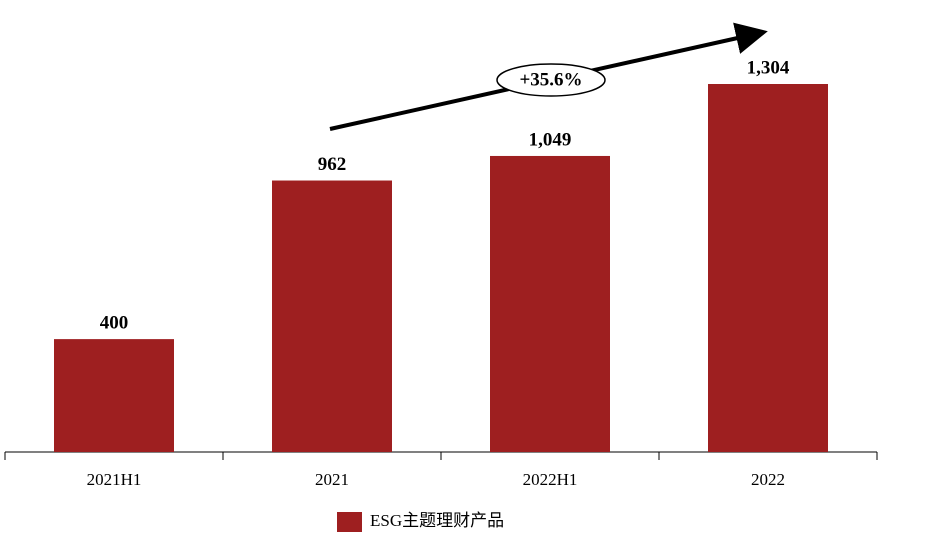 The height and width of the screenshot is (559, 927). Describe the element at coordinates (114, 322) in the screenshot. I see `value-label: 400` at that location.